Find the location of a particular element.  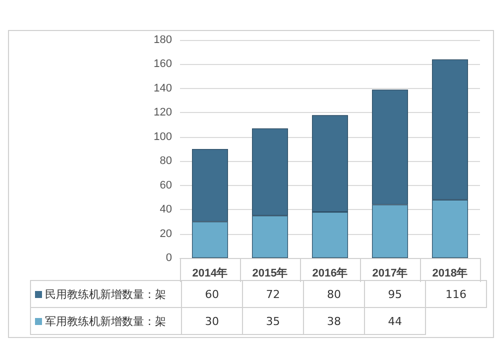

y-tick-label: 20 is located at coordinates (166, 234).